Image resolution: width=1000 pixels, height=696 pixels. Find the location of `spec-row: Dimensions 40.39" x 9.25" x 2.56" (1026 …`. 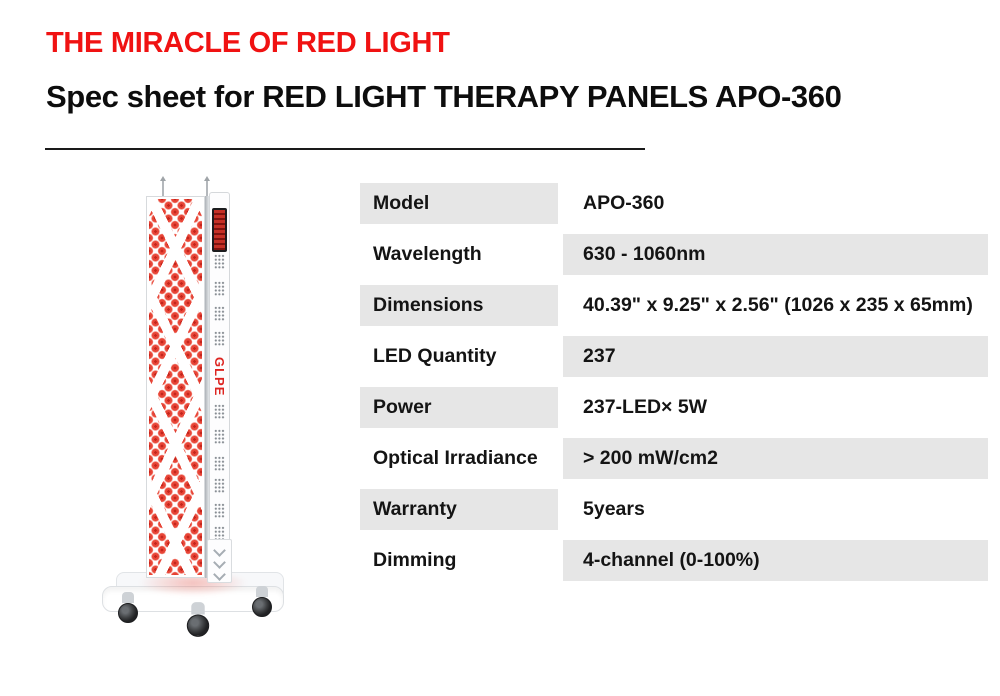

spec-row: Dimensions 40.39" x 9.25" x 2.56" (1026 … is located at coordinates (674, 305).